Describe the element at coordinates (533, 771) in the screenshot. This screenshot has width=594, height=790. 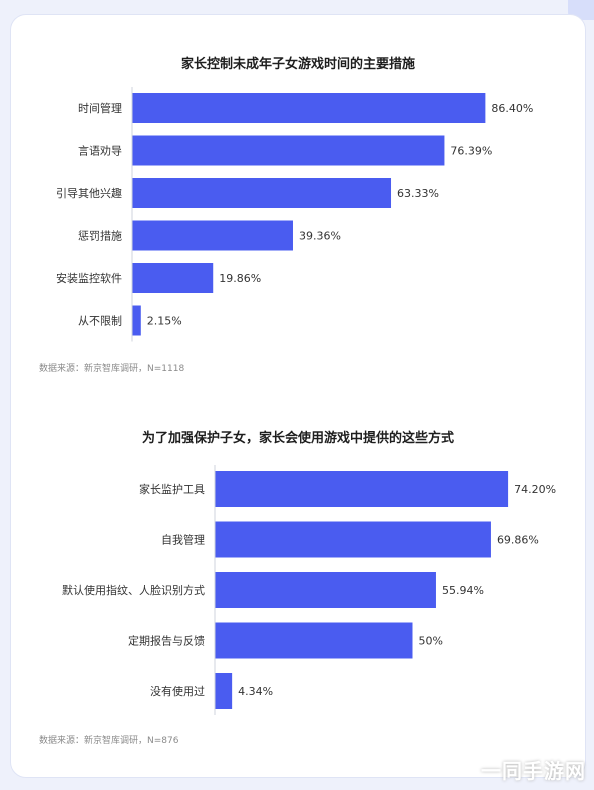
I see `watermark-logo: 一同手游网` at that location.